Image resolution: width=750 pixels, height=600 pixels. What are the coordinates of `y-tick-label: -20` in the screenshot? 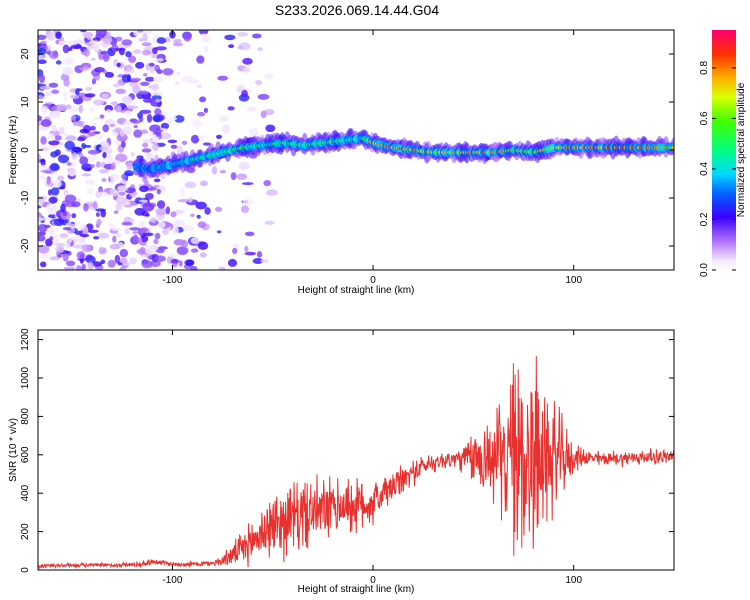 It's located at (25, 245).